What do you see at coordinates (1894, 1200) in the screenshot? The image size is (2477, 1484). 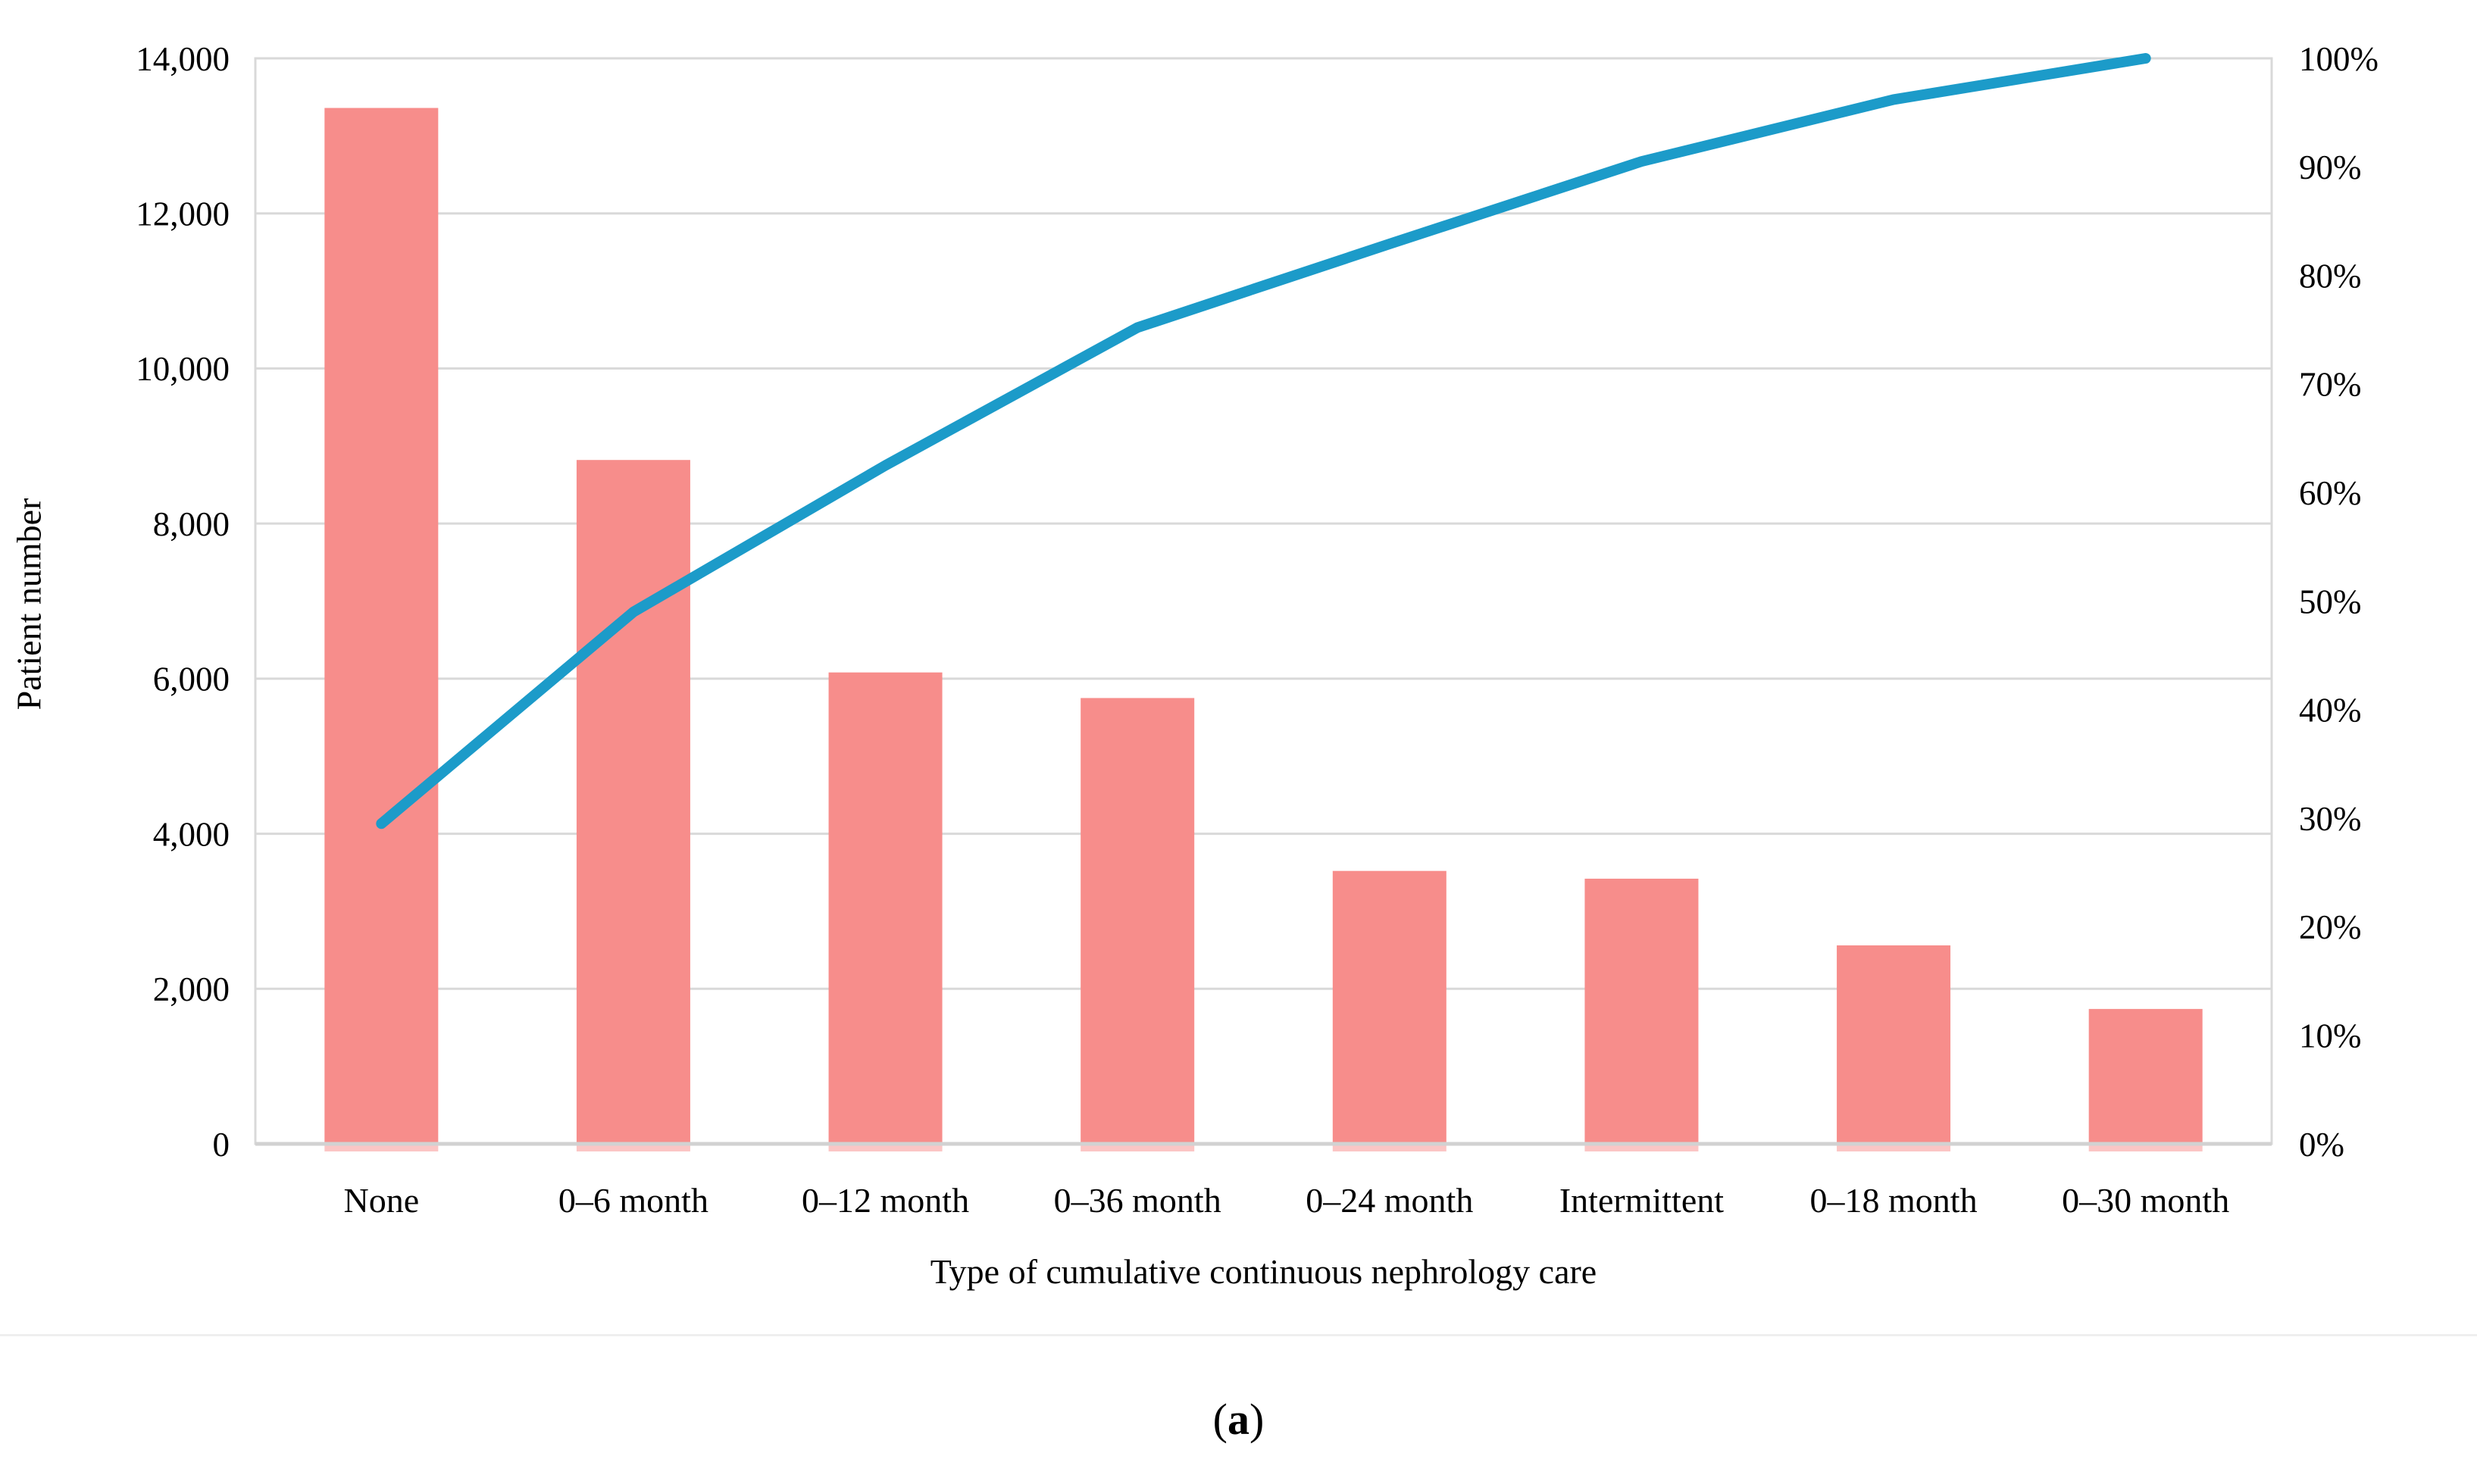 I see `x-category-label: 0–18 month` at bounding box center [1894, 1200].